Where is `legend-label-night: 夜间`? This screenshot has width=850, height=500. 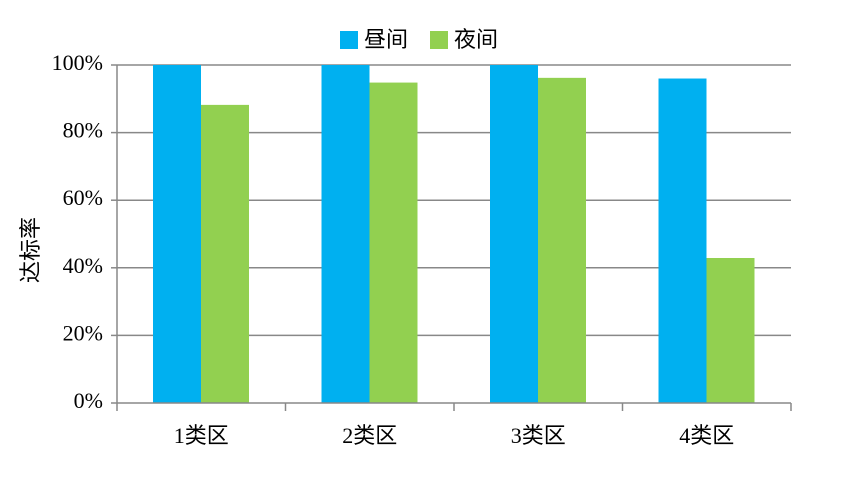 legend-label-night: 夜间 is located at coordinates (476, 40).